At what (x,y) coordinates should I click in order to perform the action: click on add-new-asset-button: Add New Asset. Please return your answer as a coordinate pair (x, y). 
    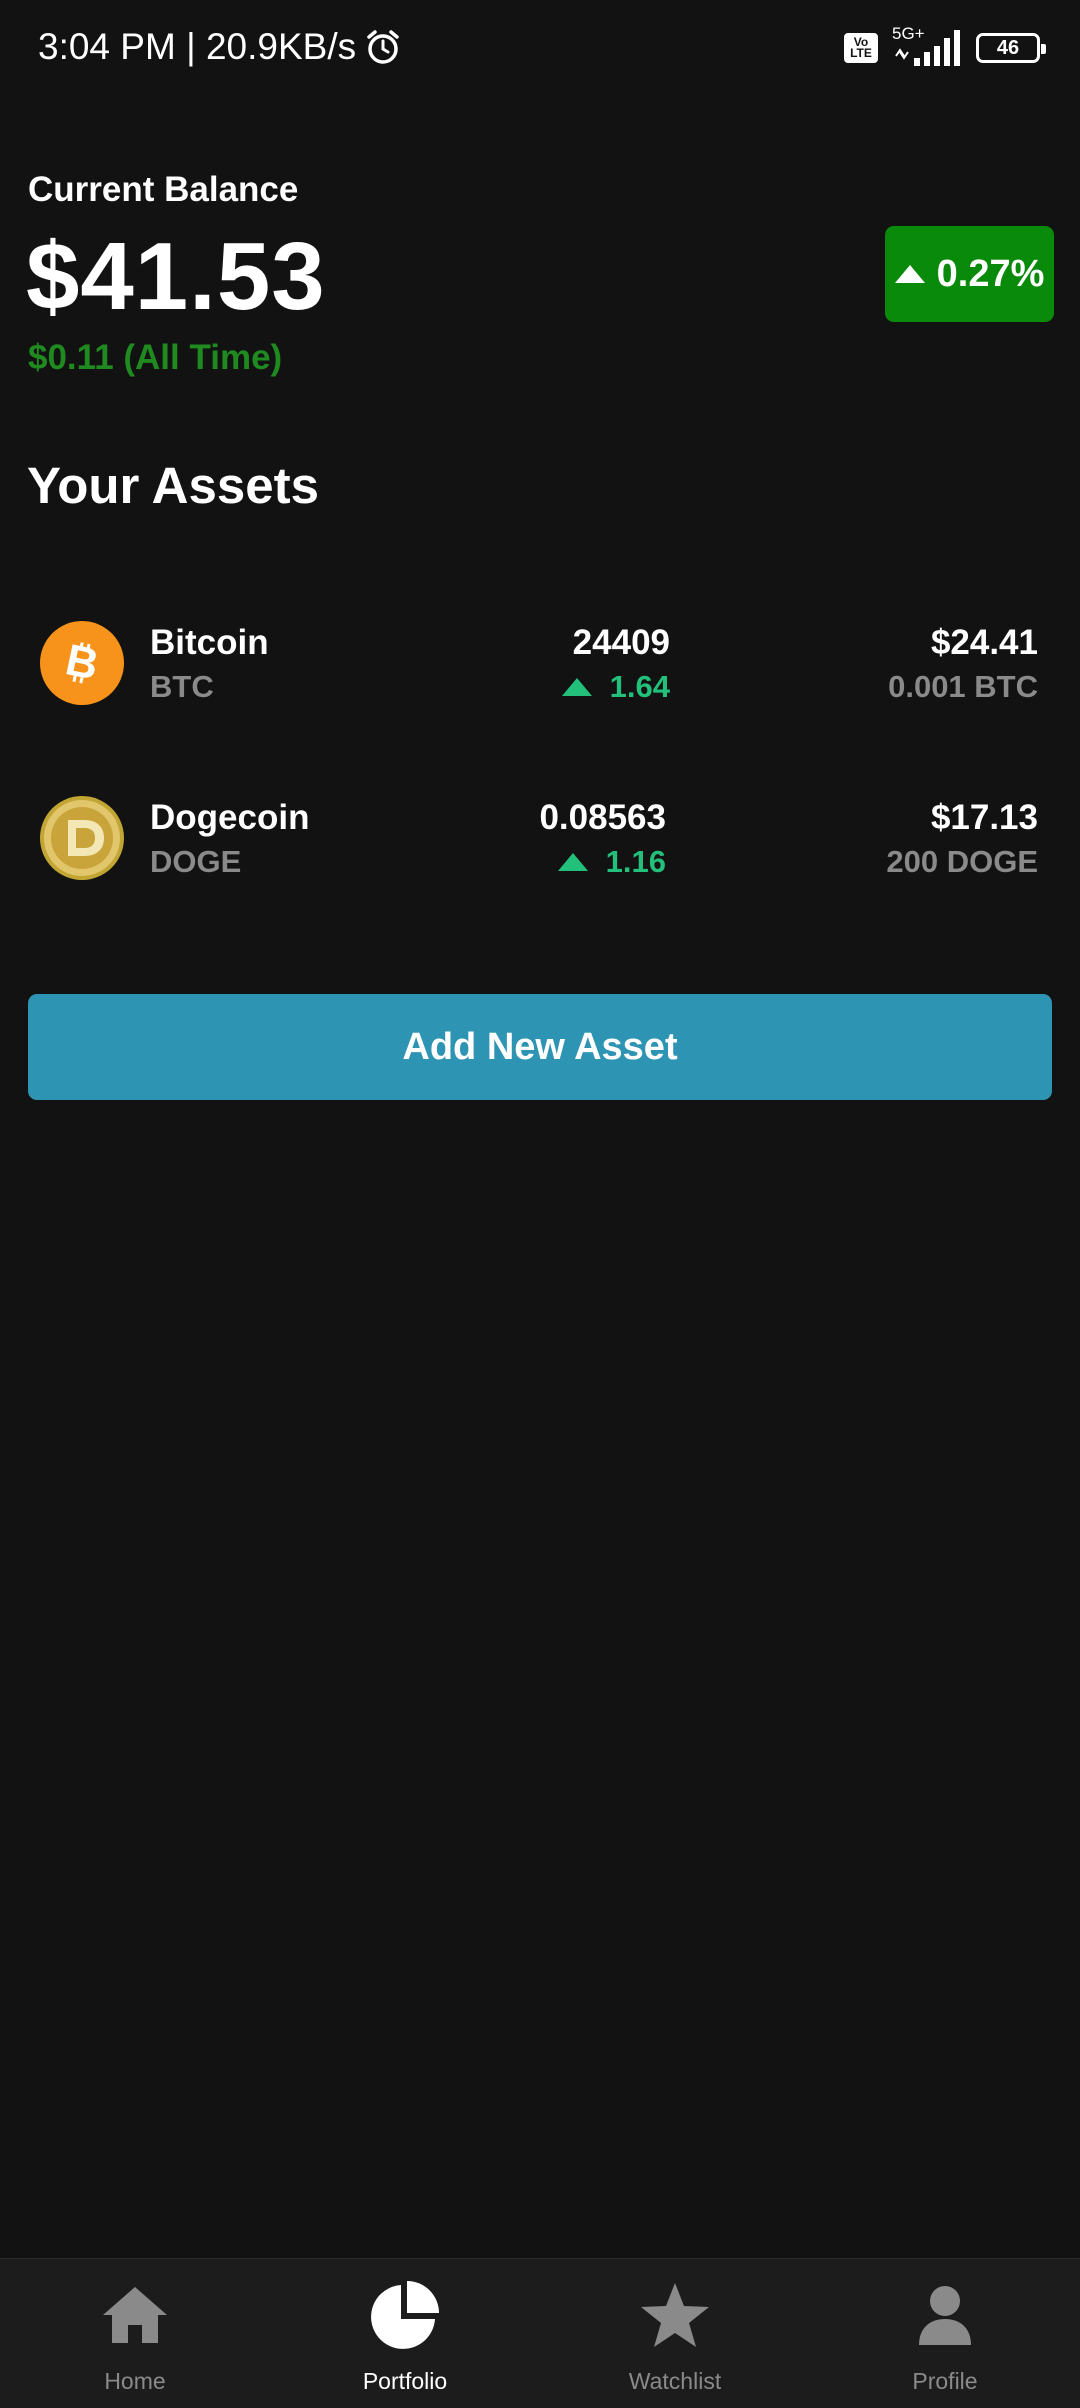
    Looking at the image, I should click on (540, 1047).